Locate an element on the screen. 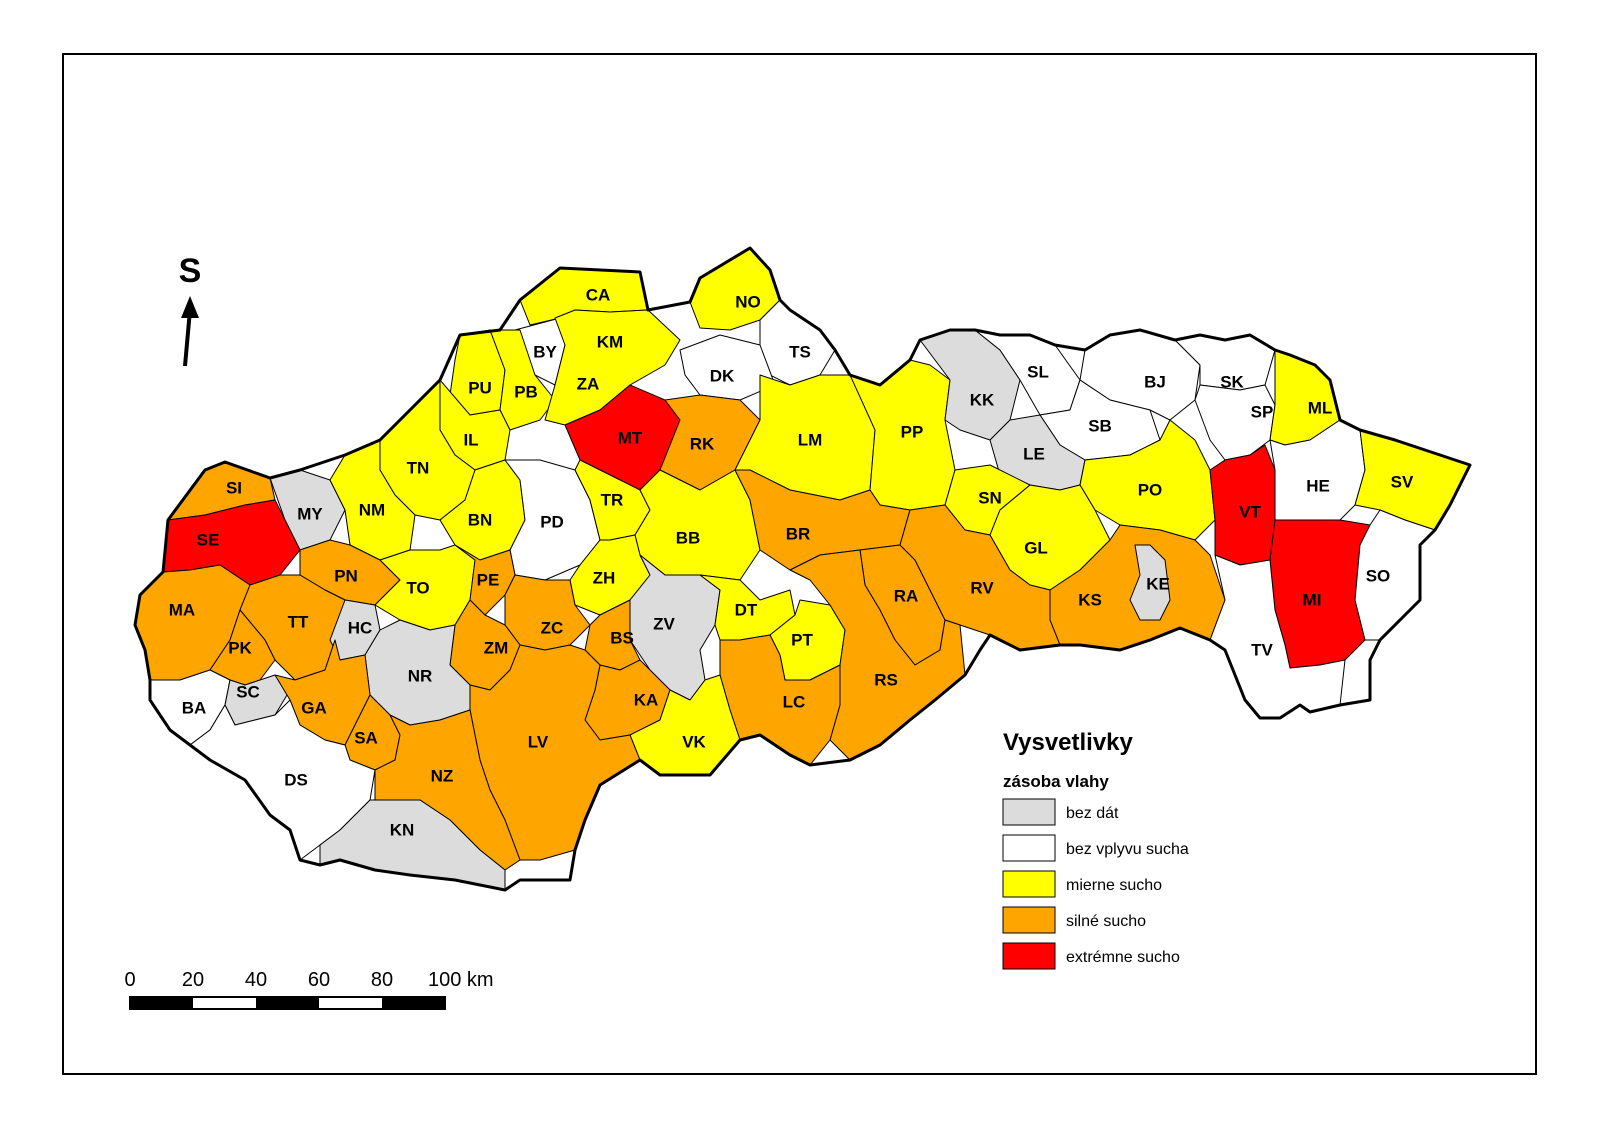  district-label-ca: CA is located at coordinates (598, 295).